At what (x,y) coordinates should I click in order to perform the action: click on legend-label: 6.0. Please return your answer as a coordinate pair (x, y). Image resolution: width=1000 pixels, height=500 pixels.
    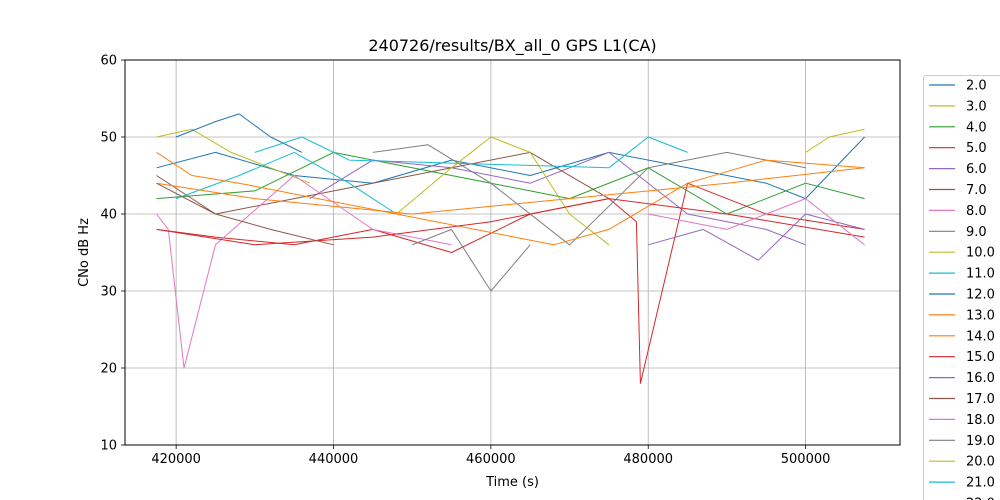
    Looking at the image, I should click on (976, 169).